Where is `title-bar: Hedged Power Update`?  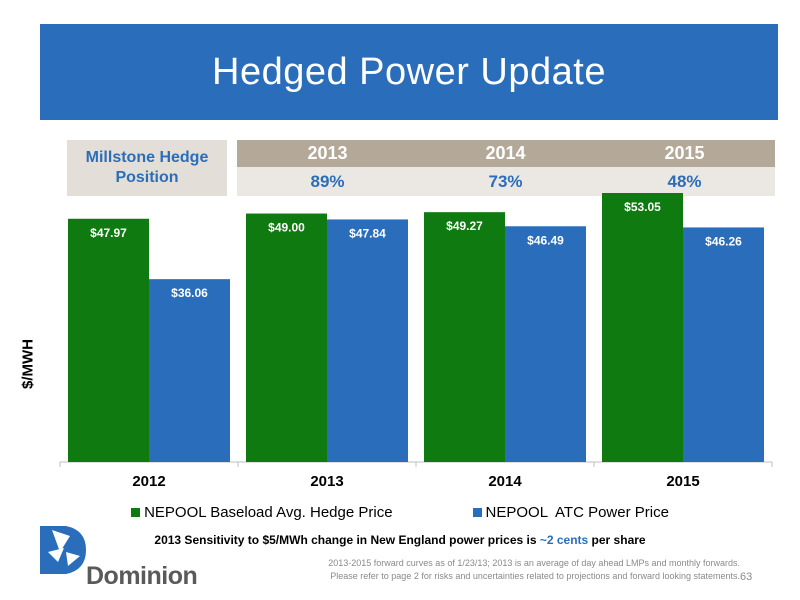
title-bar: Hedged Power Update is located at coordinates (409, 72).